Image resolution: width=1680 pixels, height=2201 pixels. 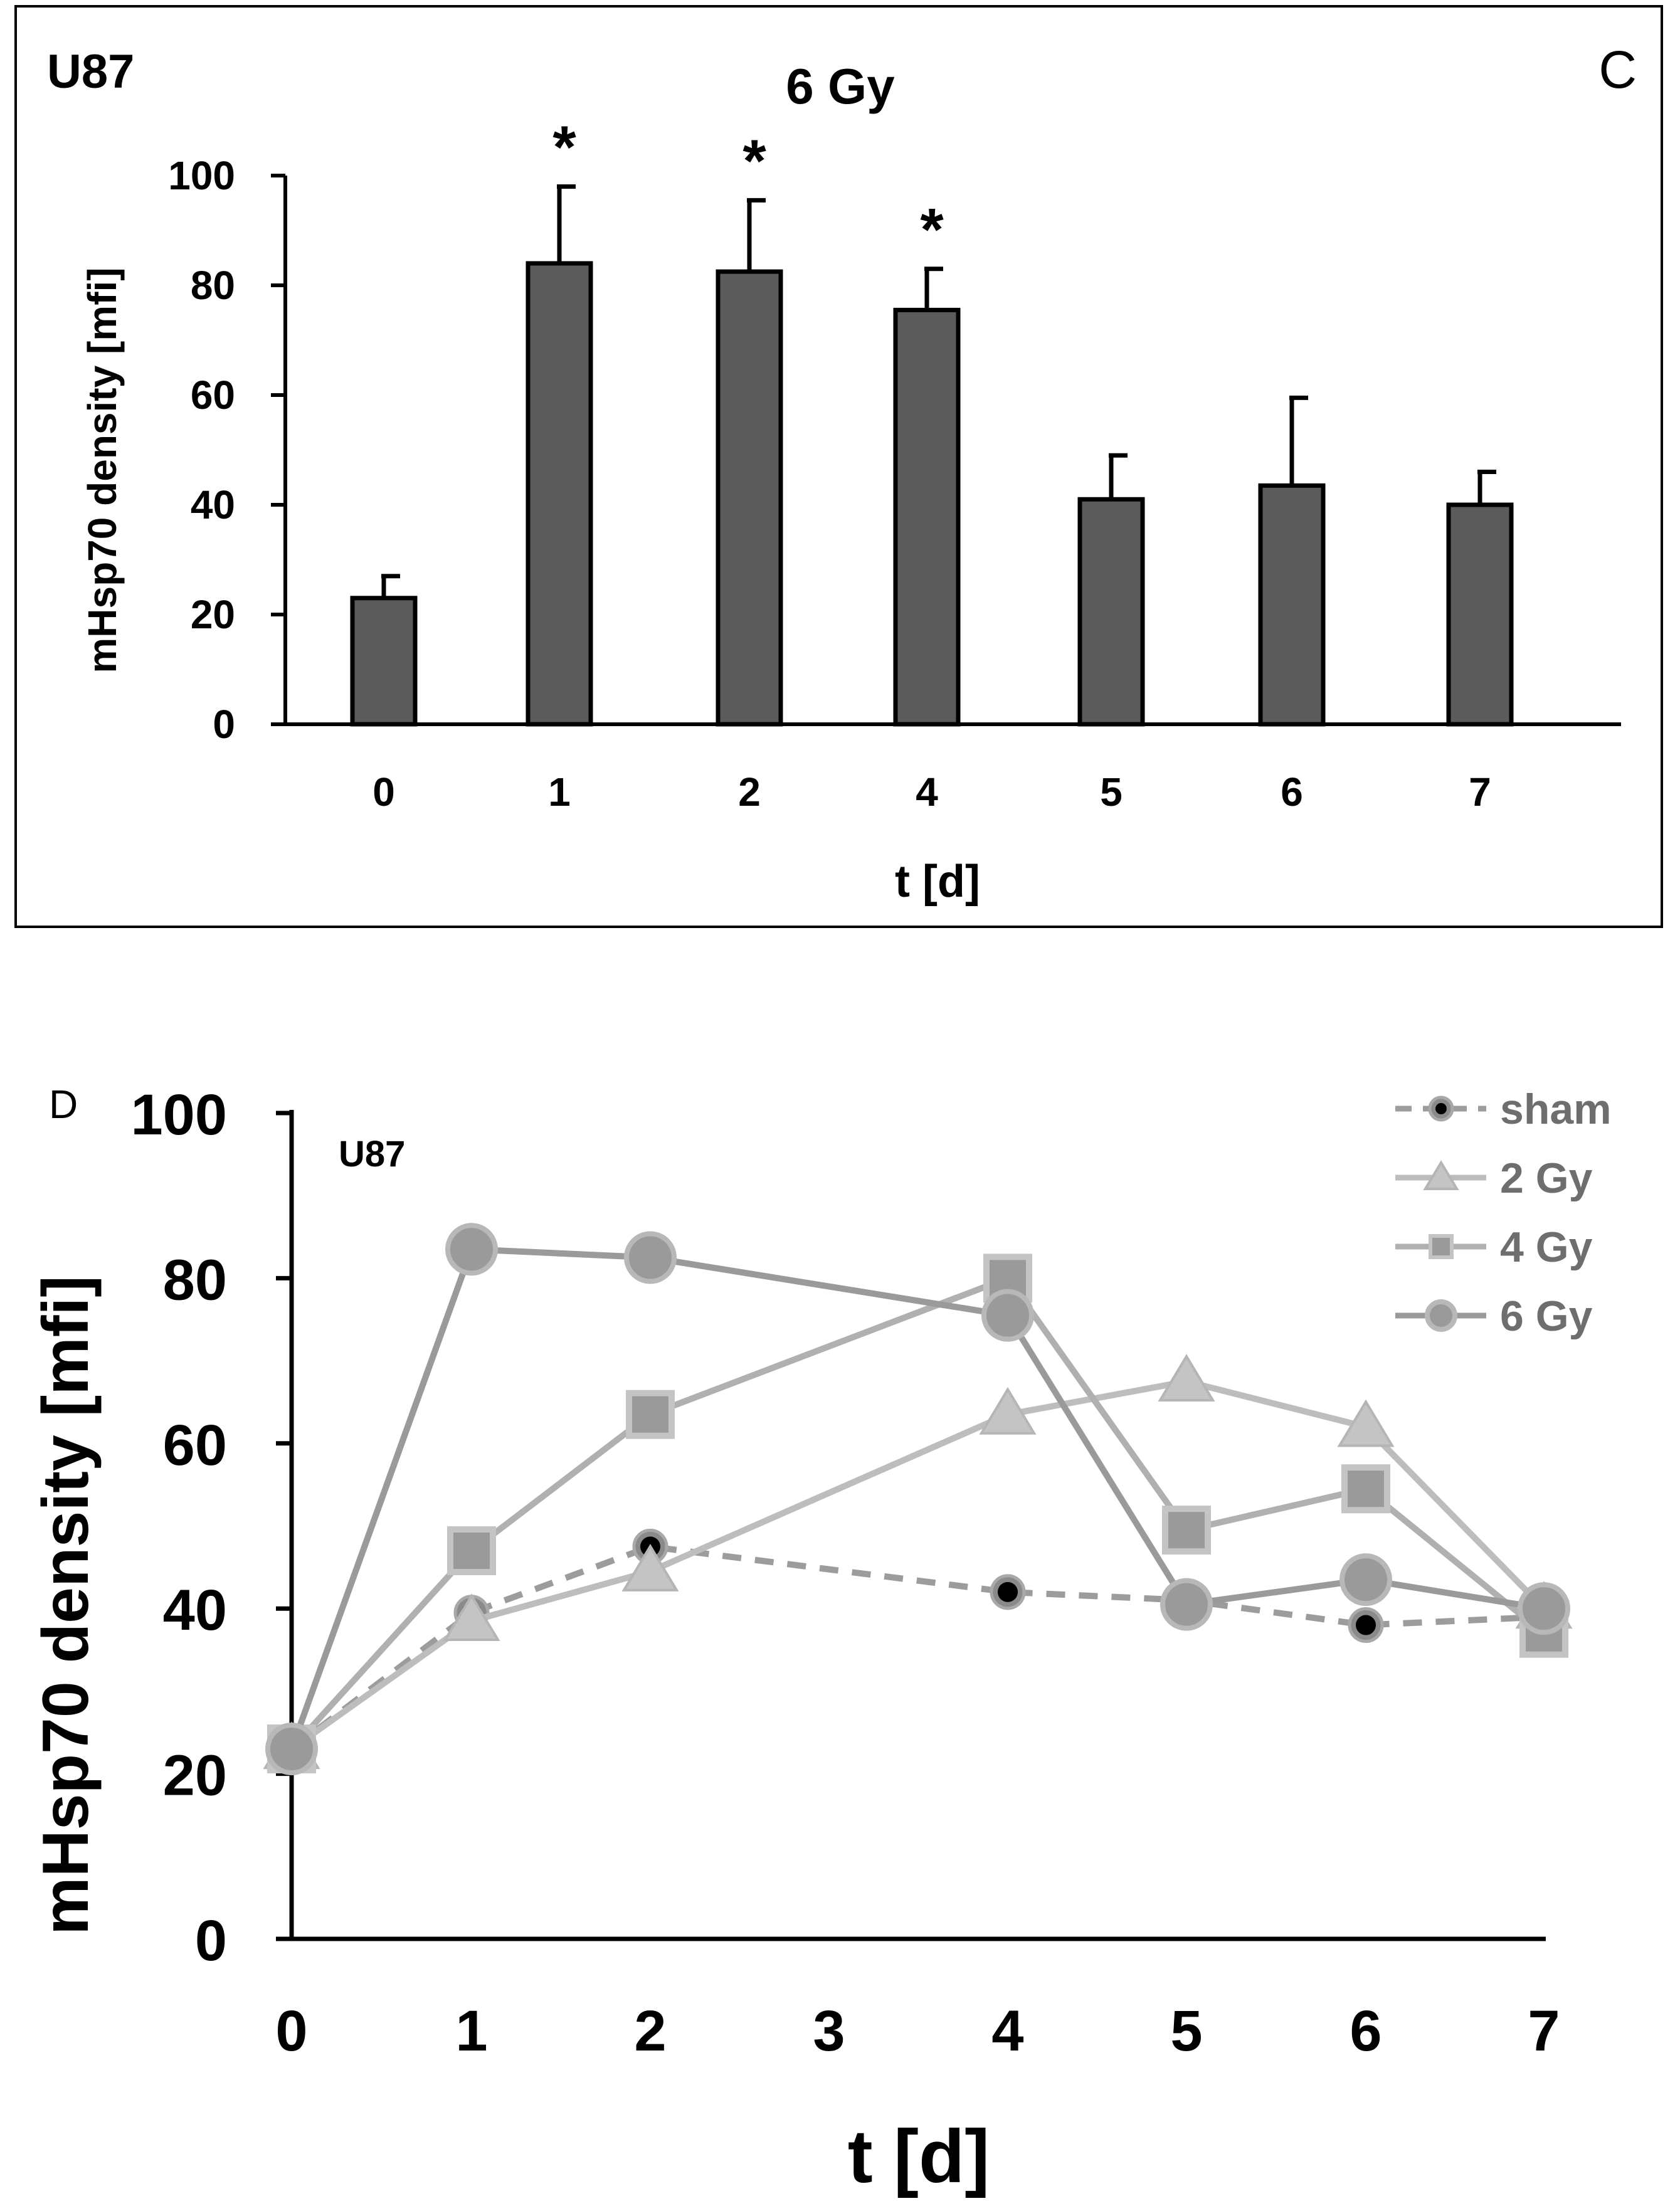 What do you see at coordinates (195, 1280) in the screenshot?
I see `panel-d-y-tick-label: 80` at bounding box center [195, 1280].